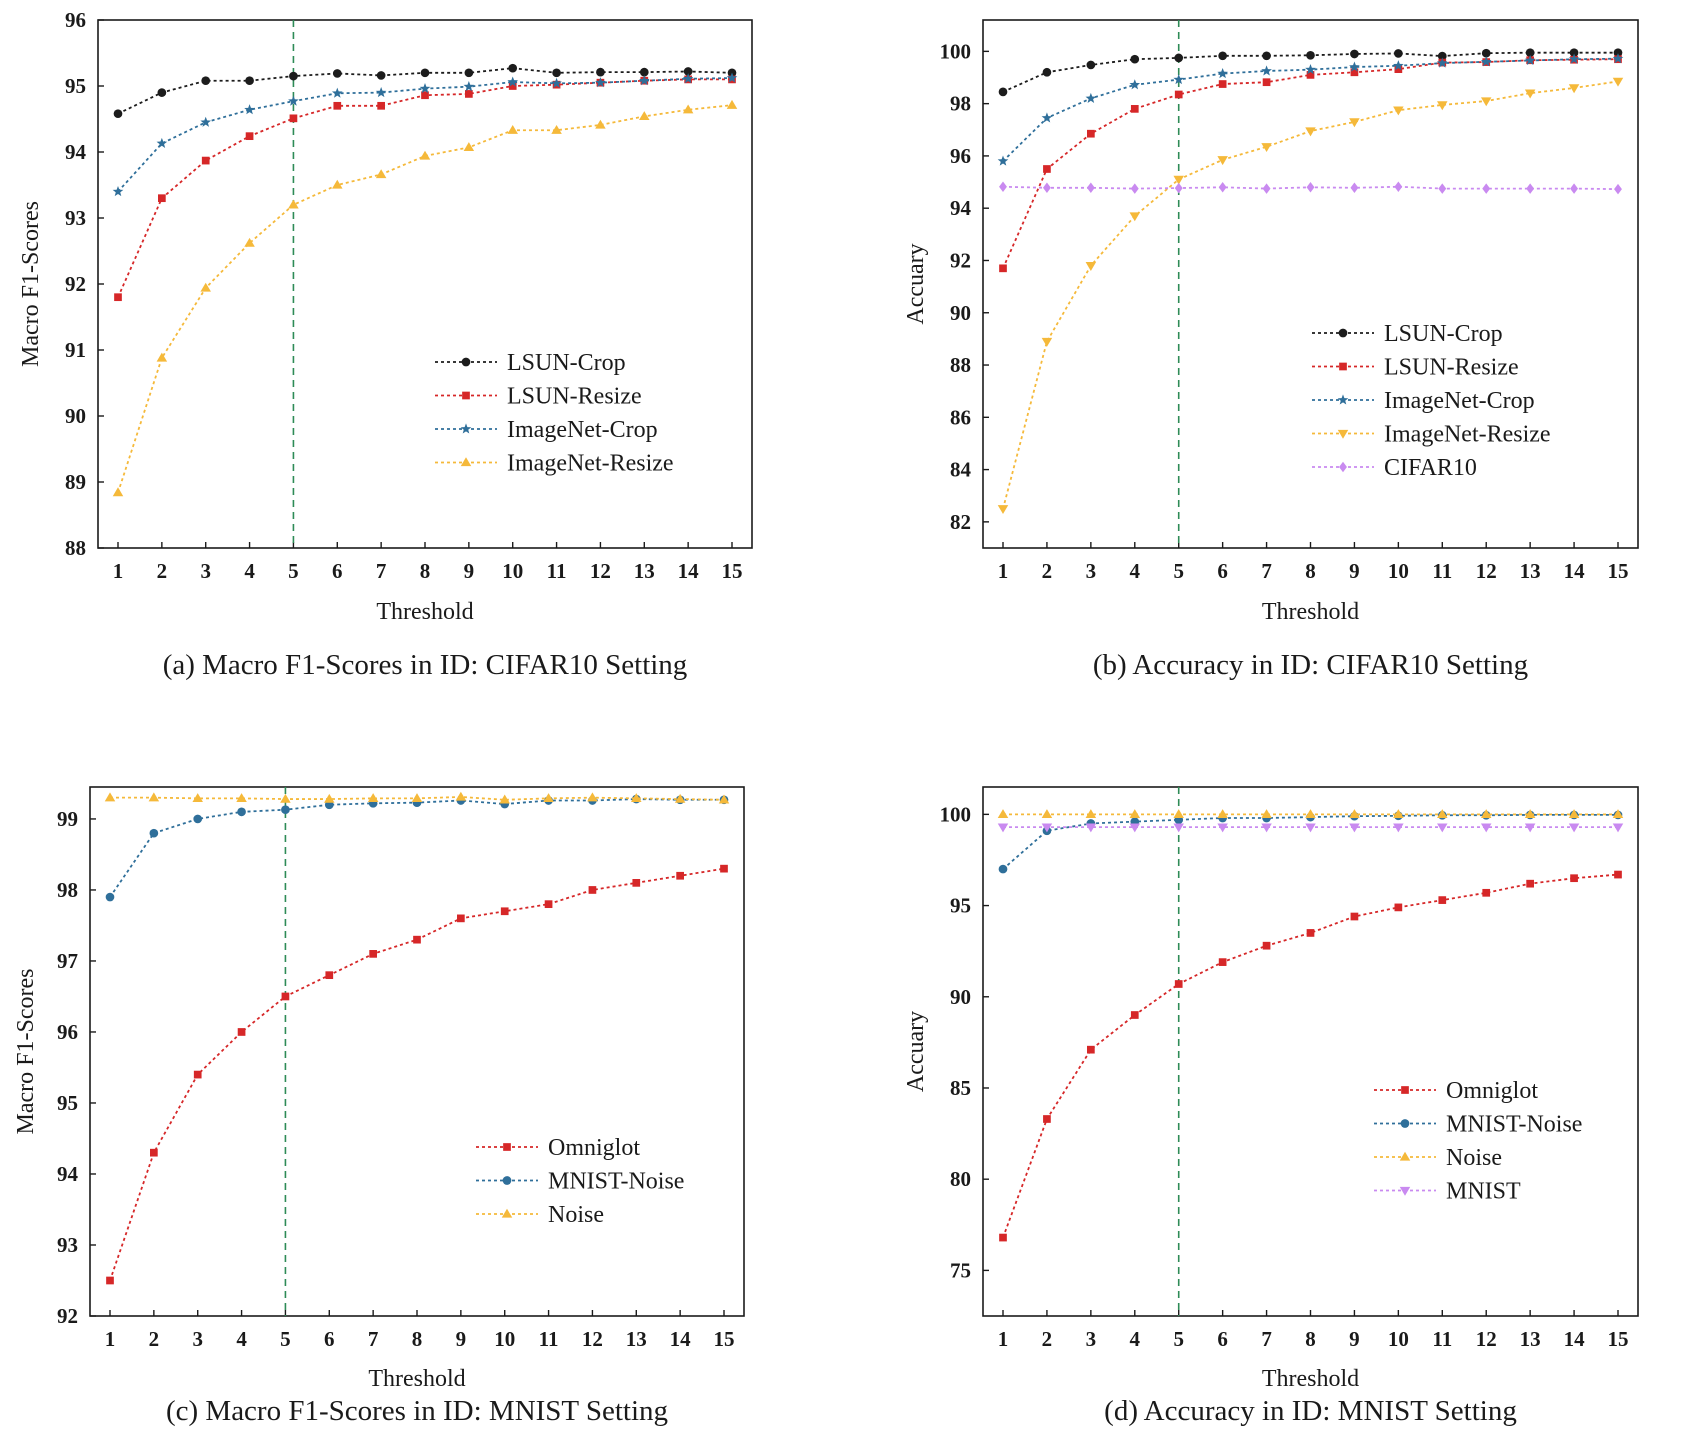 This screenshot has width=1701, height=1437. Describe the element at coordinates (1310, 296) in the screenshot. I see `series-imagenet-resize` at that location.